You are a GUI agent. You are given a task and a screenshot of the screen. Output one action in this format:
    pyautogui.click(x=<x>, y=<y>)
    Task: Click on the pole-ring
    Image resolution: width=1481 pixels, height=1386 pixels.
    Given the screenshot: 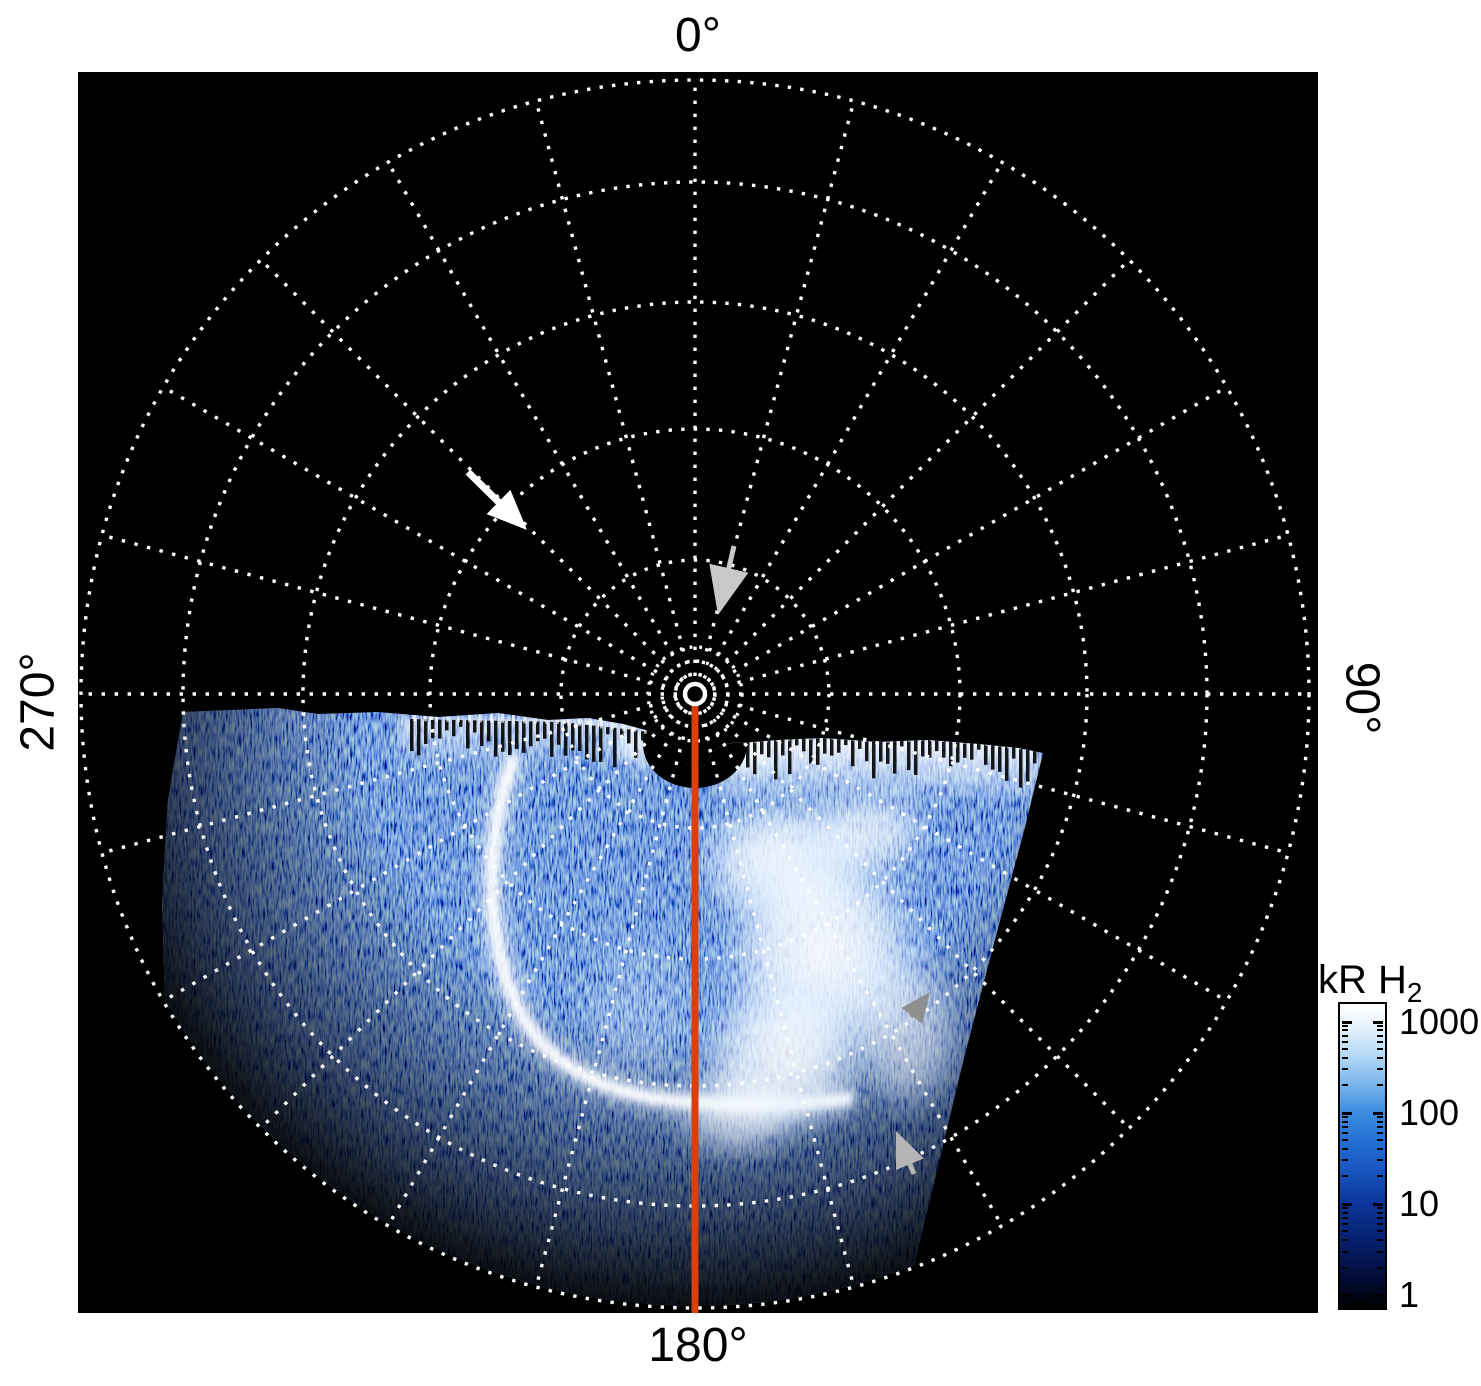 What is the action you would take?
    pyautogui.click(x=695, y=694)
    